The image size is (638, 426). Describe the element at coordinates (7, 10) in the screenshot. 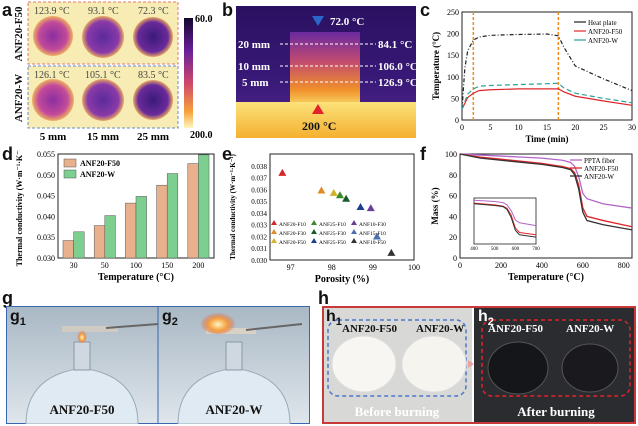

I see `panel-label-a: a` at that location.